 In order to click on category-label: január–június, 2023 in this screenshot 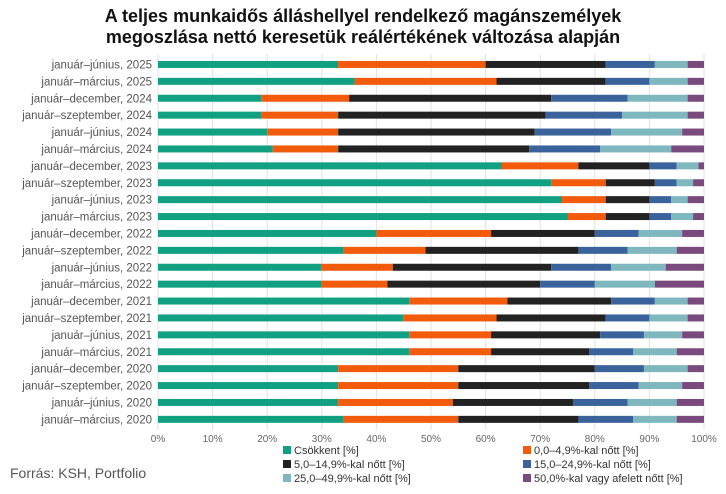, I will do `click(101, 201)`.